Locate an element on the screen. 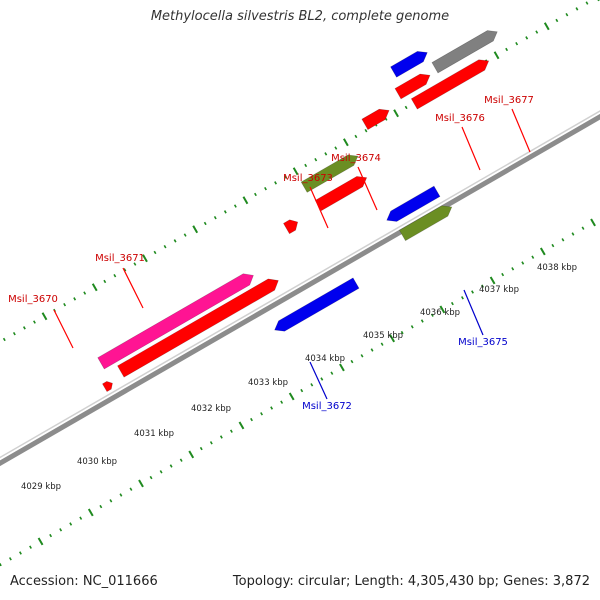 The image size is (600, 600). scale-label: 4029 kbp is located at coordinates (41, 487).